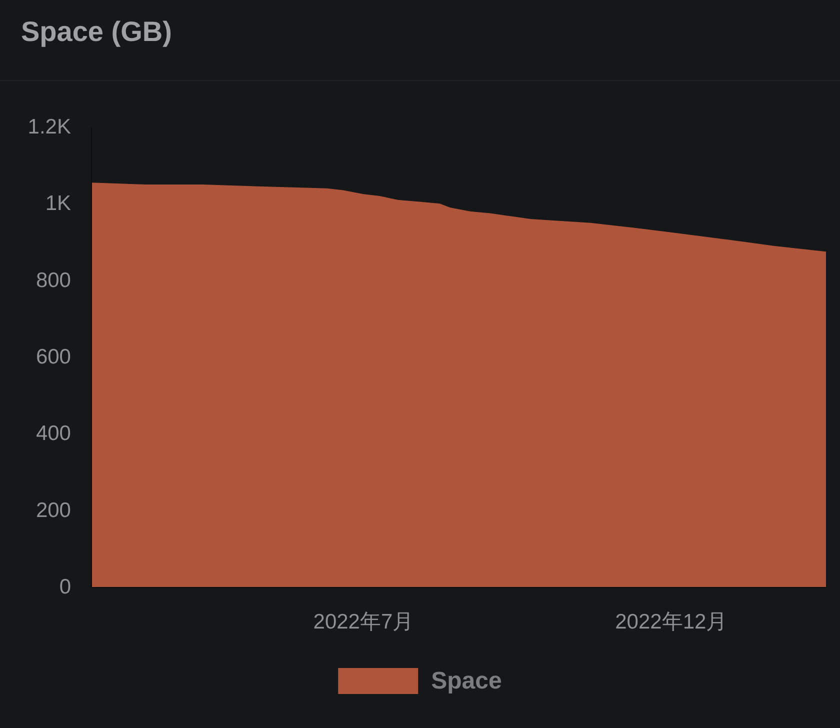 This screenshot has height=728, width=840. What do you see at coordinates (53, 280) in the screenshot?
I see `y-tick-label: 800` at bounding box center [53, 280].